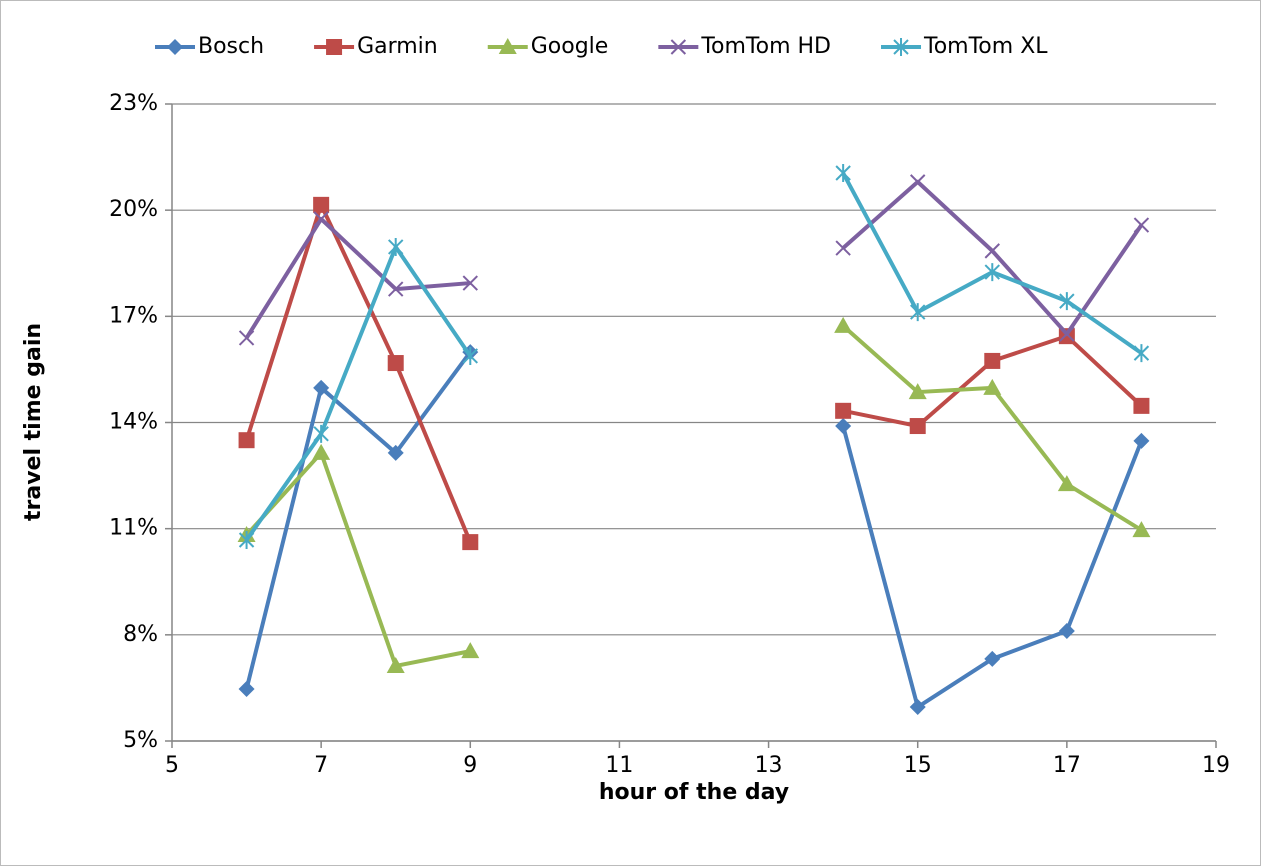  What do you see at coordinates (133, 528) in the screenshot?
I see `y-tick-label: 11%` at bounding box center [133, 528].